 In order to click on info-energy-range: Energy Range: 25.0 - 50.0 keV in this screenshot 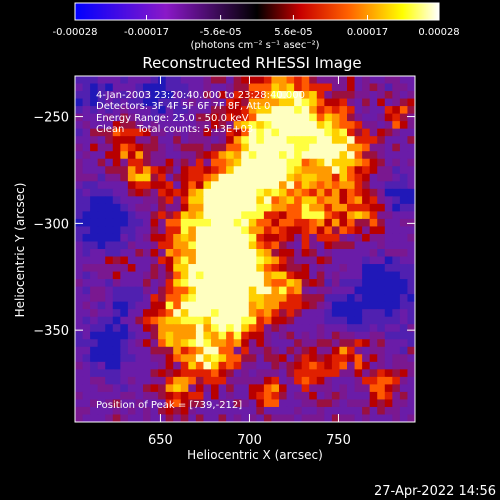, I will do `click(172, 118)`.